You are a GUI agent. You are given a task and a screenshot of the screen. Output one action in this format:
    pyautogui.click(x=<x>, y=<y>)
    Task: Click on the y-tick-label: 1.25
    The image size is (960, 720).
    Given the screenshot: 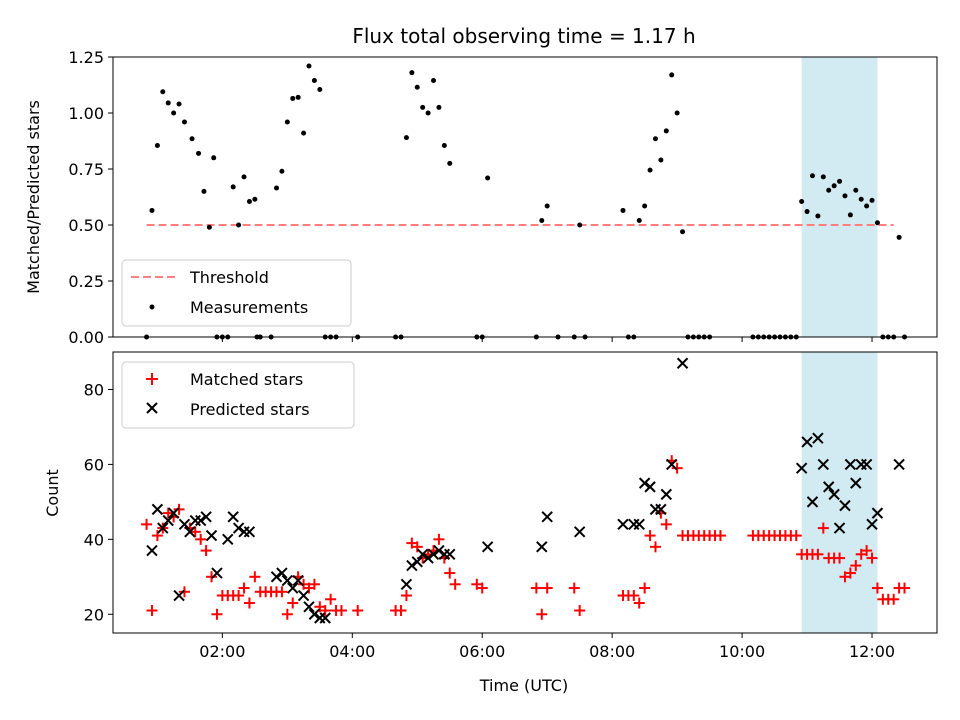 What is the action you would take?
    pyautogui.click(x=86, y=57)
    